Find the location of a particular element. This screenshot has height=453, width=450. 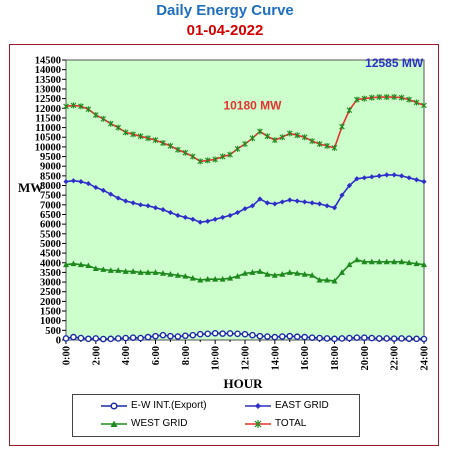

y-tick-label: 4000 is located at coordinates (50, 263).